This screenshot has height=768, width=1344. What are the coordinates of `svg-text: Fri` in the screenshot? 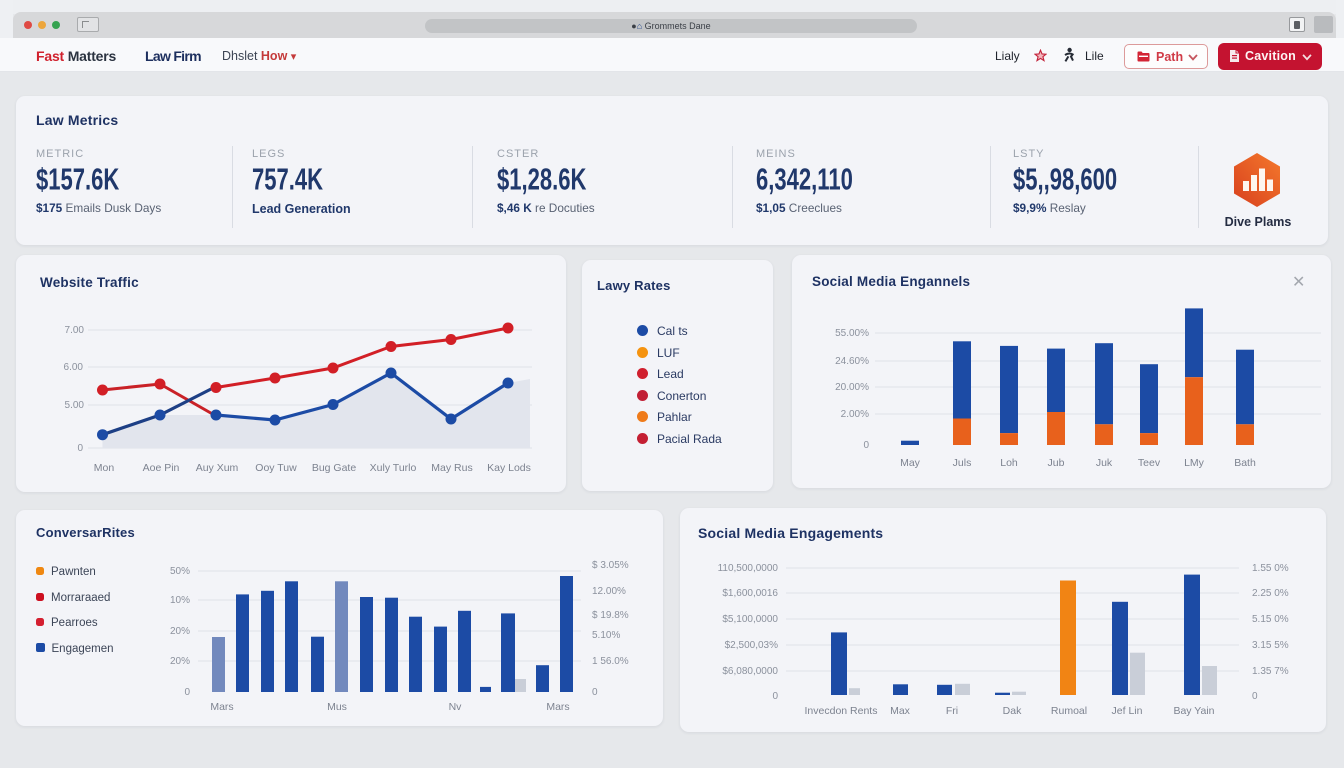 It's located at (952, 711).